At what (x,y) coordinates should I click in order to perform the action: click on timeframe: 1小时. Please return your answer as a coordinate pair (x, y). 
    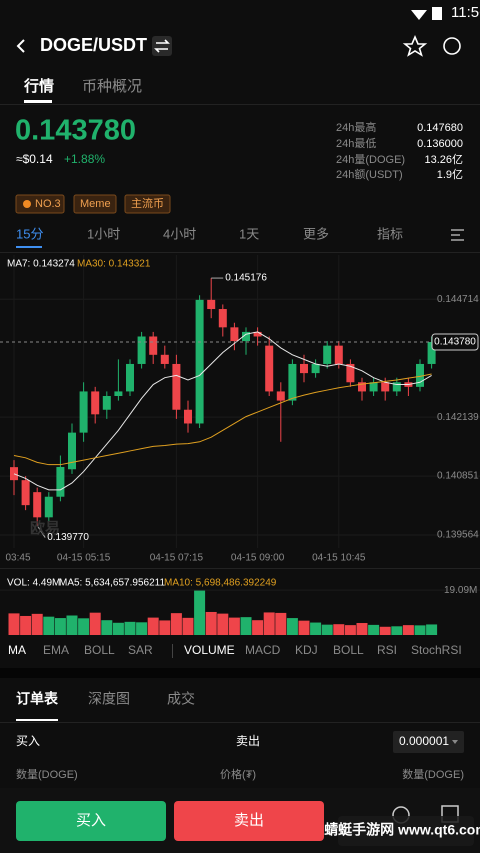
    Looking at the image, I should click on (103, 233).